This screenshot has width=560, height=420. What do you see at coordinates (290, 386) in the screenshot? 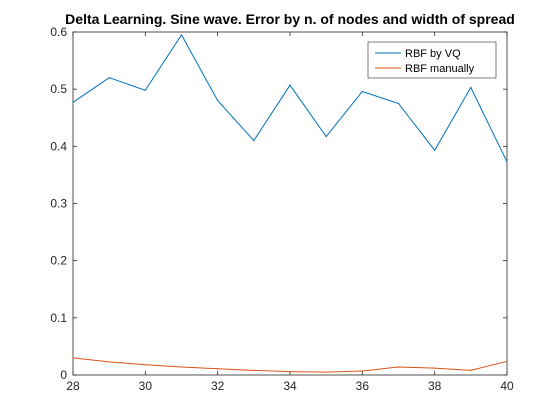
I see `x-tick-label: 34` at bounding box center [290, 386].